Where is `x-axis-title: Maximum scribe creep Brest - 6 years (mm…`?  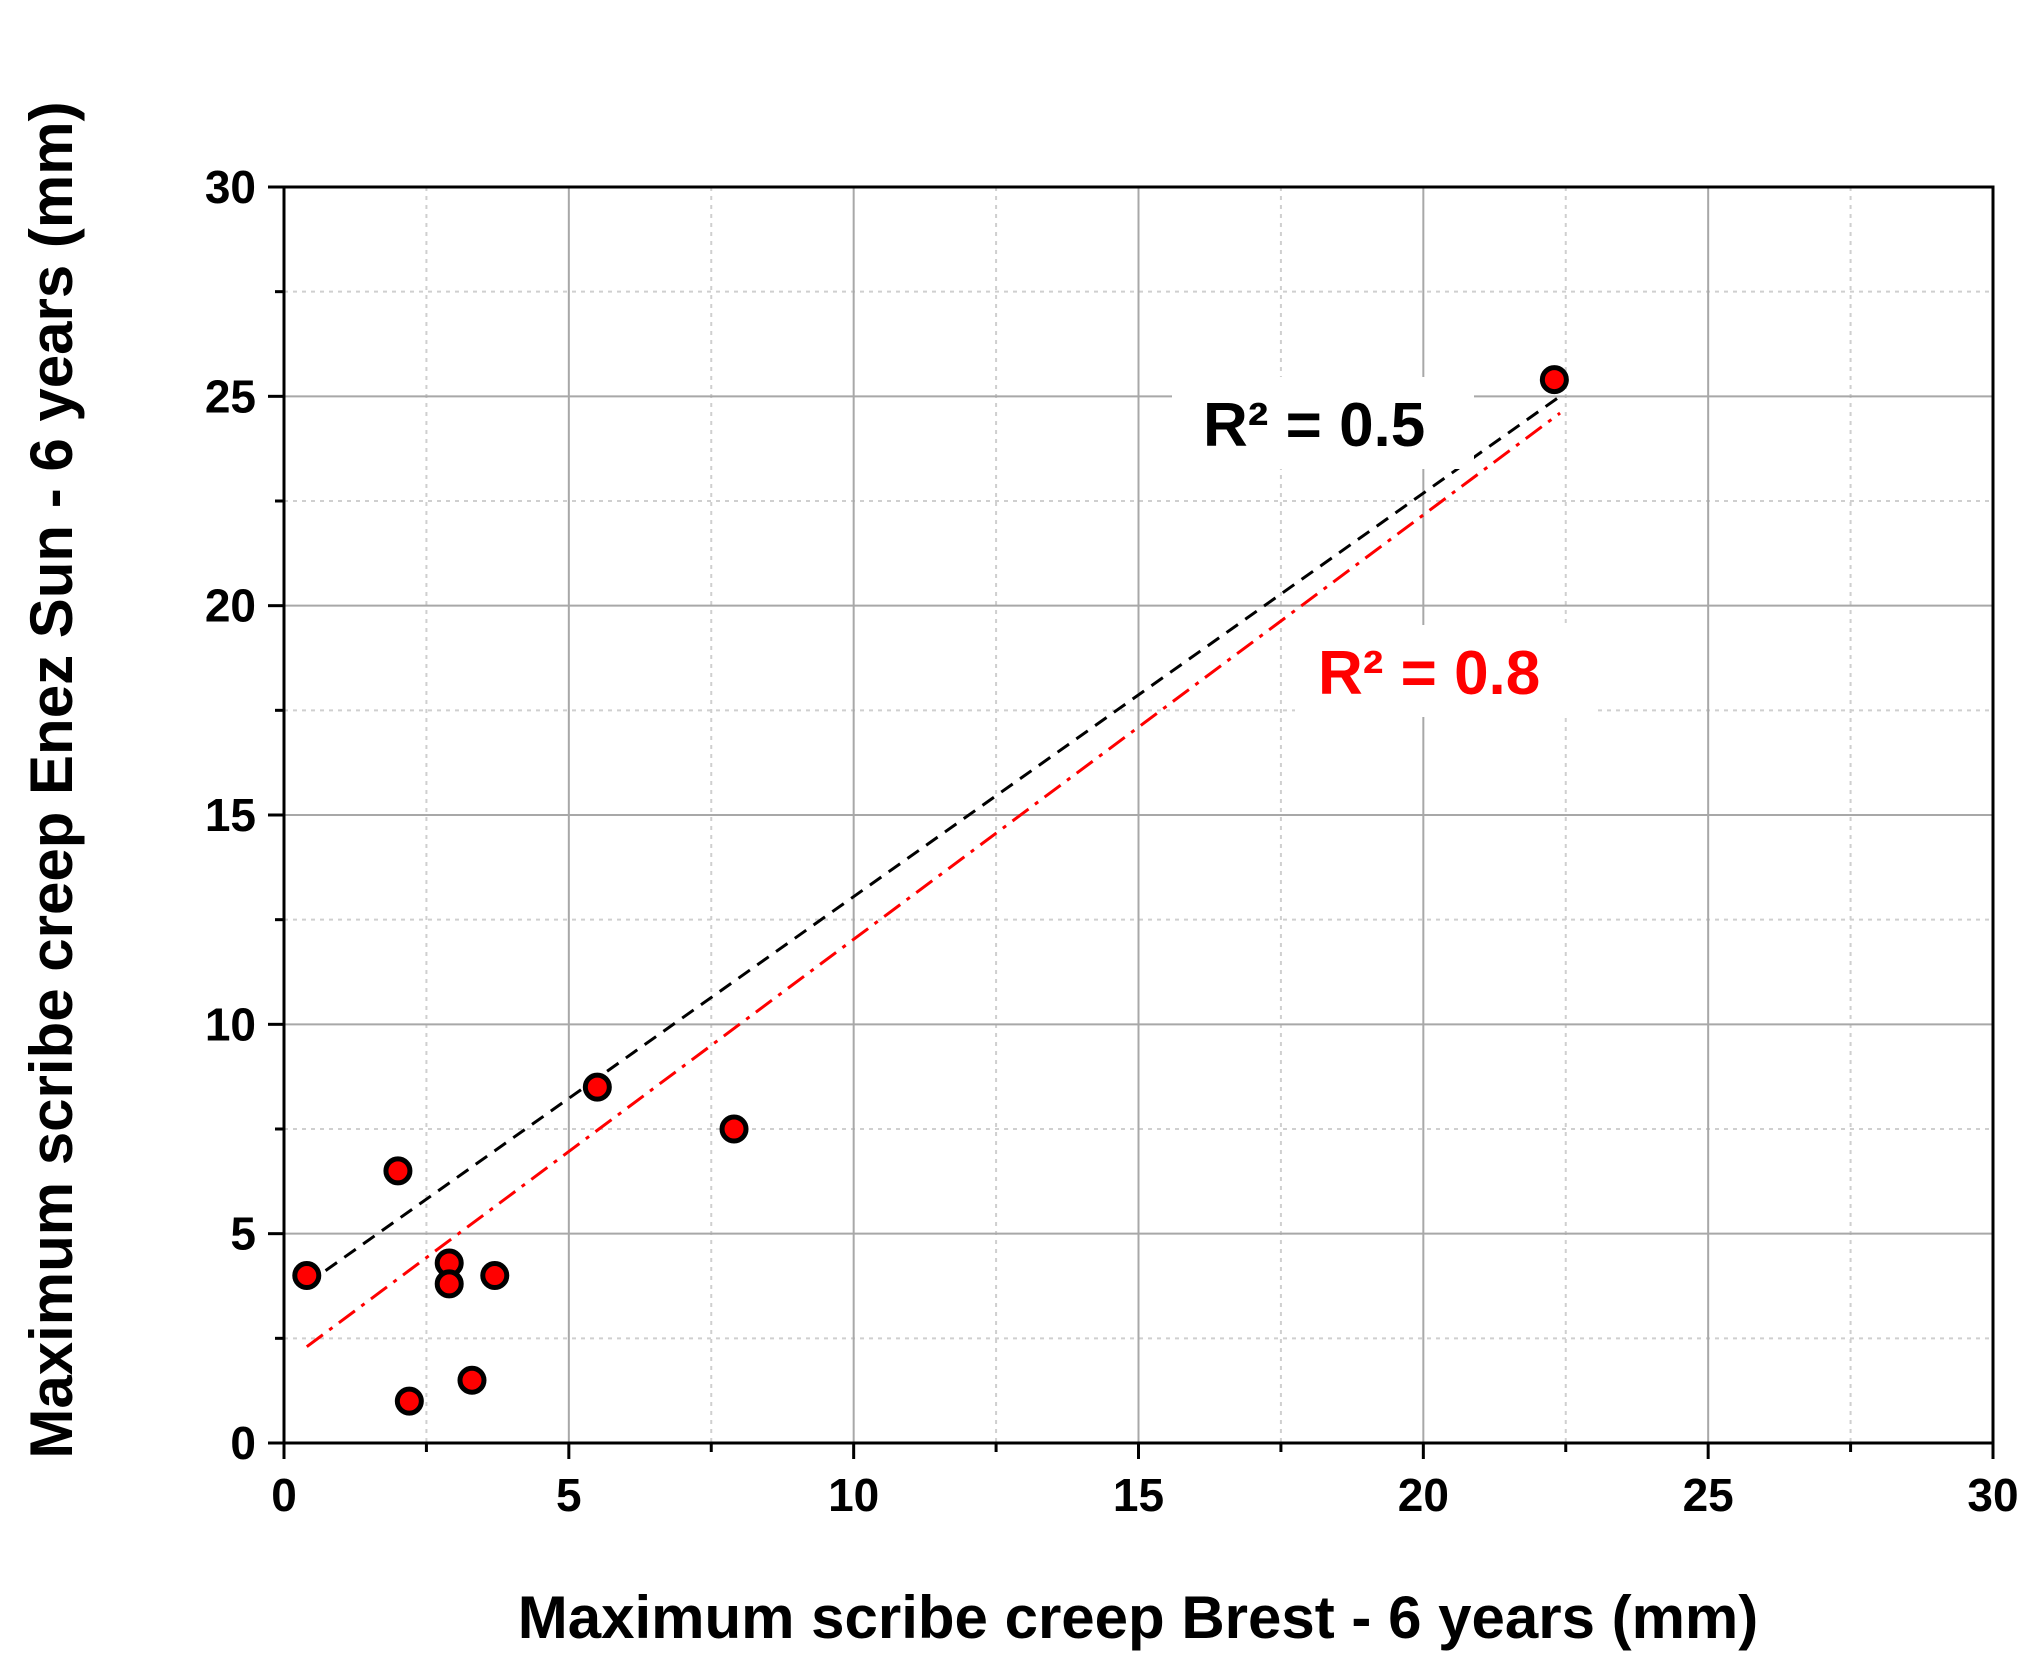
x-axis-title: Maximum scribe creep Brest - 6 years (mm… is located at coordinates (1138, 1617).